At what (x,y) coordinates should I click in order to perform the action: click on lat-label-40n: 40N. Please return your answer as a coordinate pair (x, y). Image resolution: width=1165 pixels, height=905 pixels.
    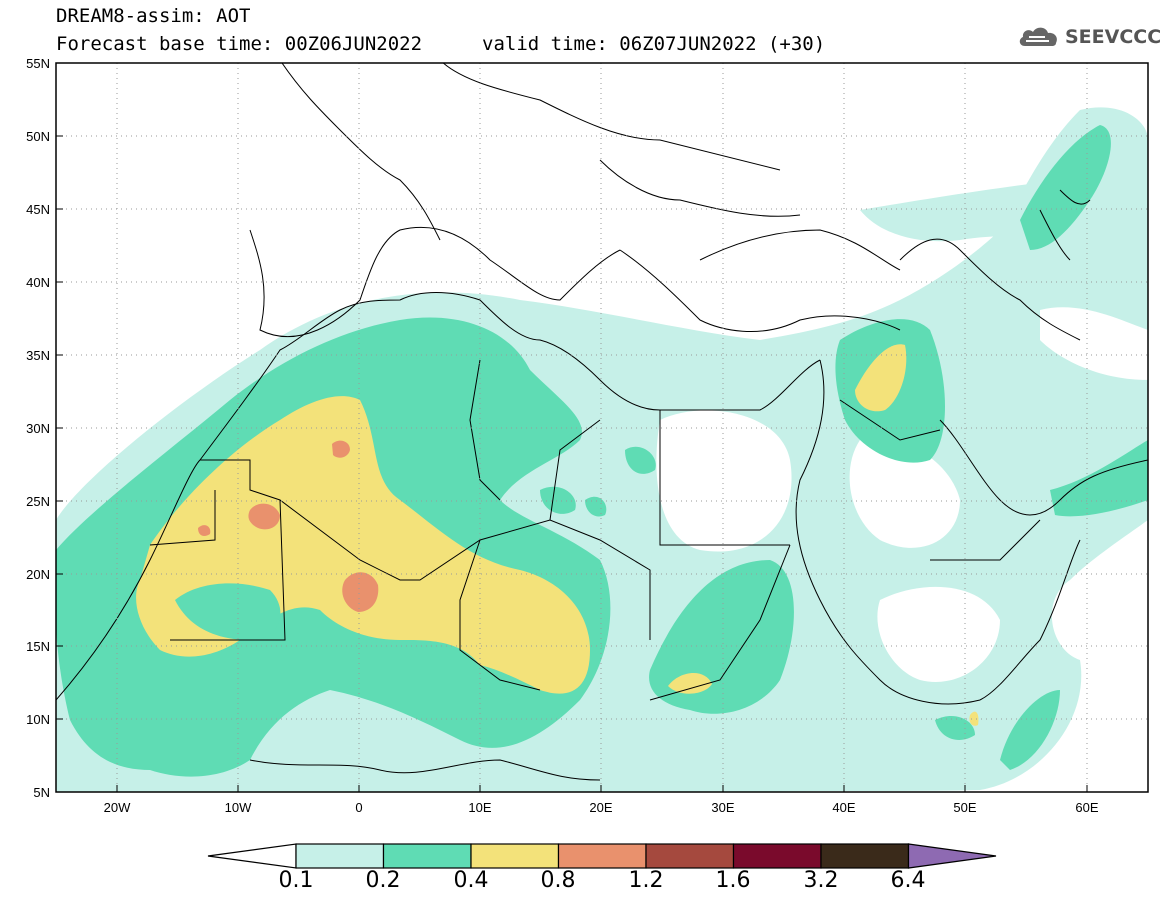
    Looking at the image, I should click on (38, 282).